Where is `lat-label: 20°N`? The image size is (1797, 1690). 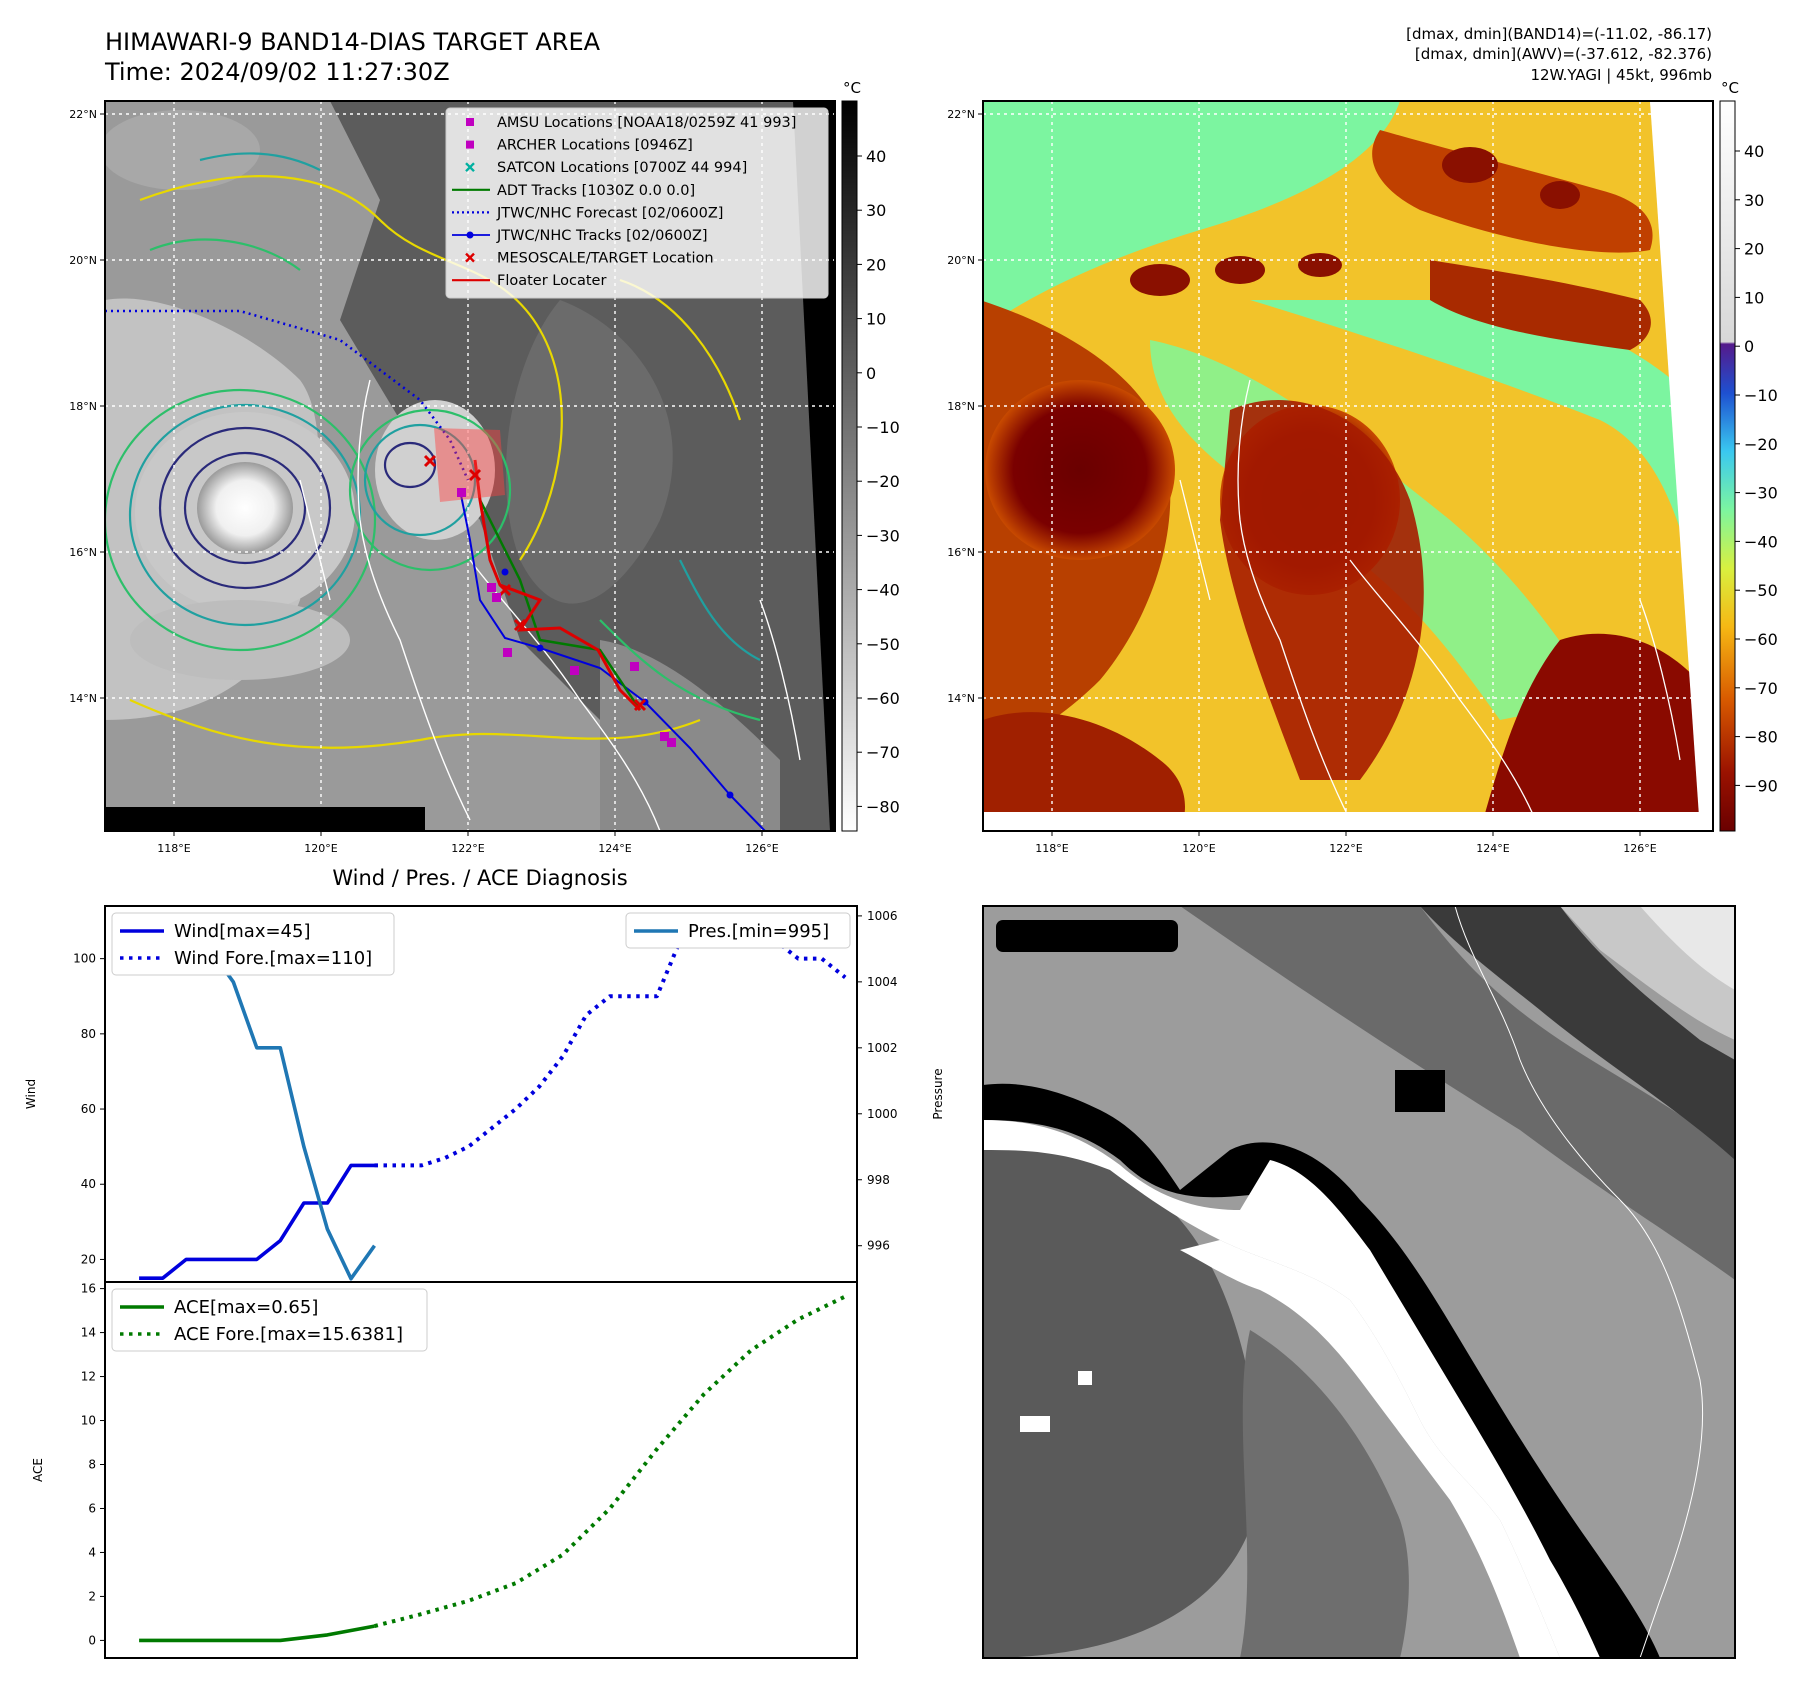
lat-label: 20°N is located at coordinates (961, 260).